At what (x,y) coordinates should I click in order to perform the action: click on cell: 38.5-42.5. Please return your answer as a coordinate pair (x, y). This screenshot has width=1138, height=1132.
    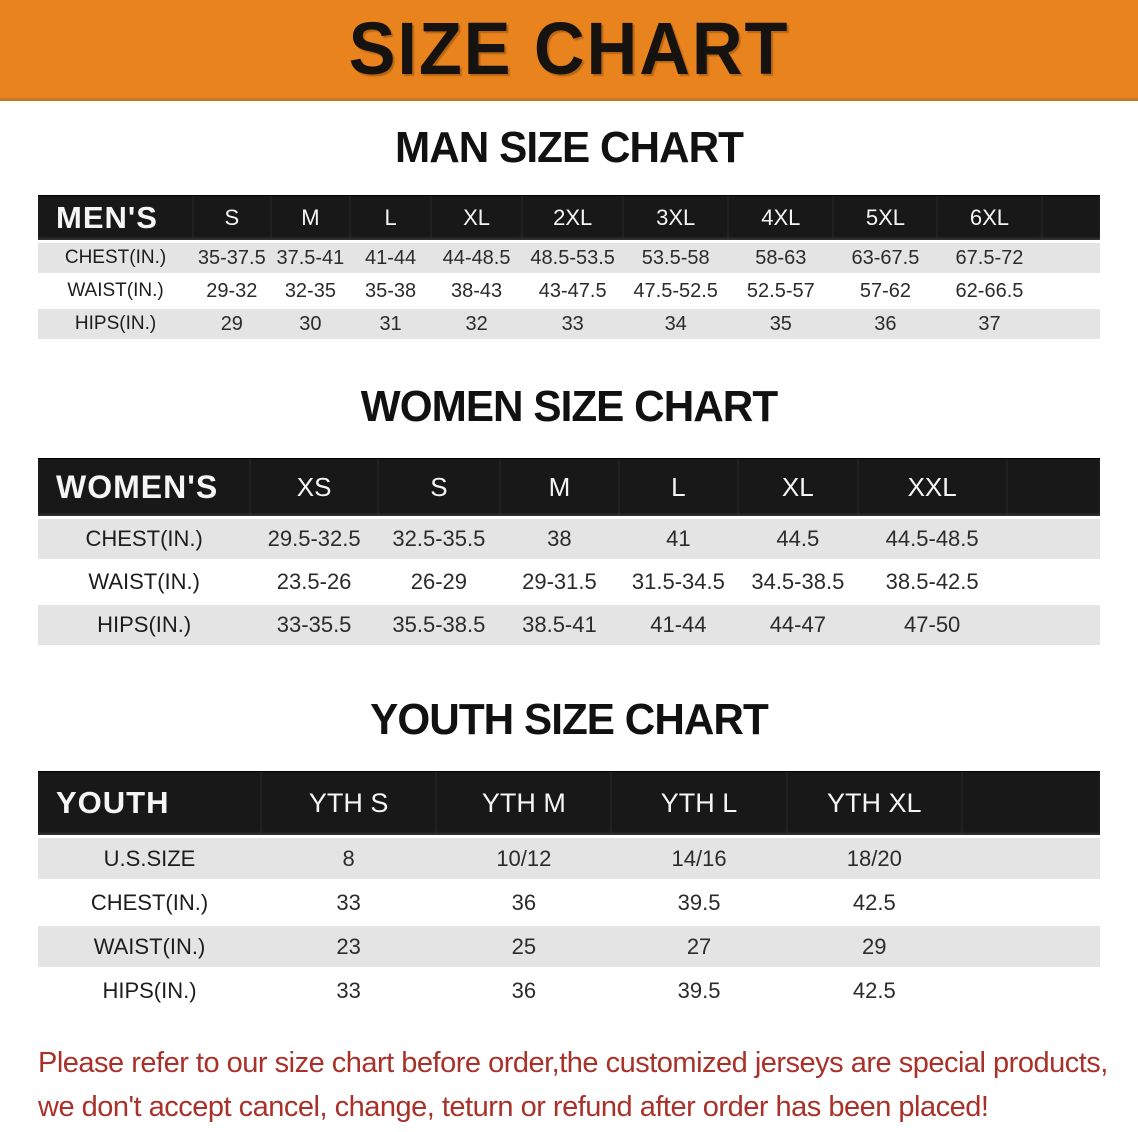
    Looking at the image, I should click on (932, 582).